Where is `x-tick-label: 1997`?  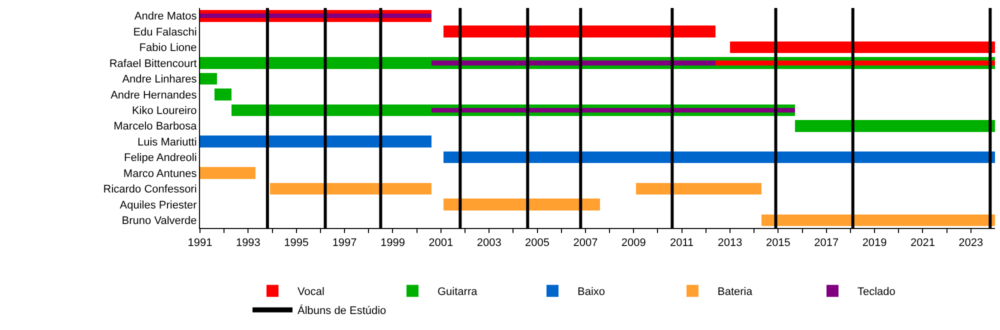
x-tick-label: 1997 is located at coordinates (344, 243).